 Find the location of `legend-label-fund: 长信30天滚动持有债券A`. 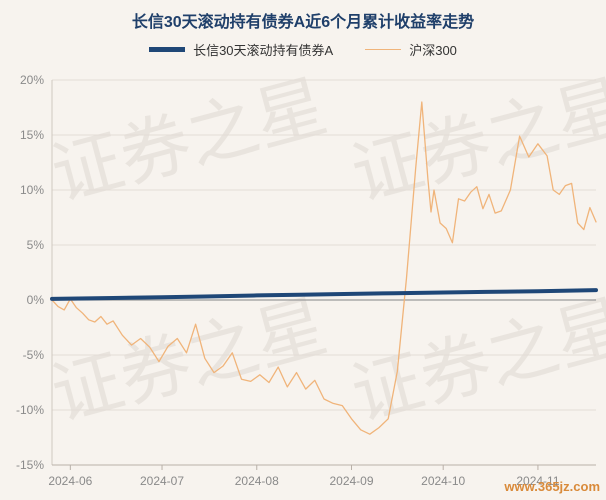

legend-label-fund: 长信30天滚动持有债券A is located at coordinates (263, 50).